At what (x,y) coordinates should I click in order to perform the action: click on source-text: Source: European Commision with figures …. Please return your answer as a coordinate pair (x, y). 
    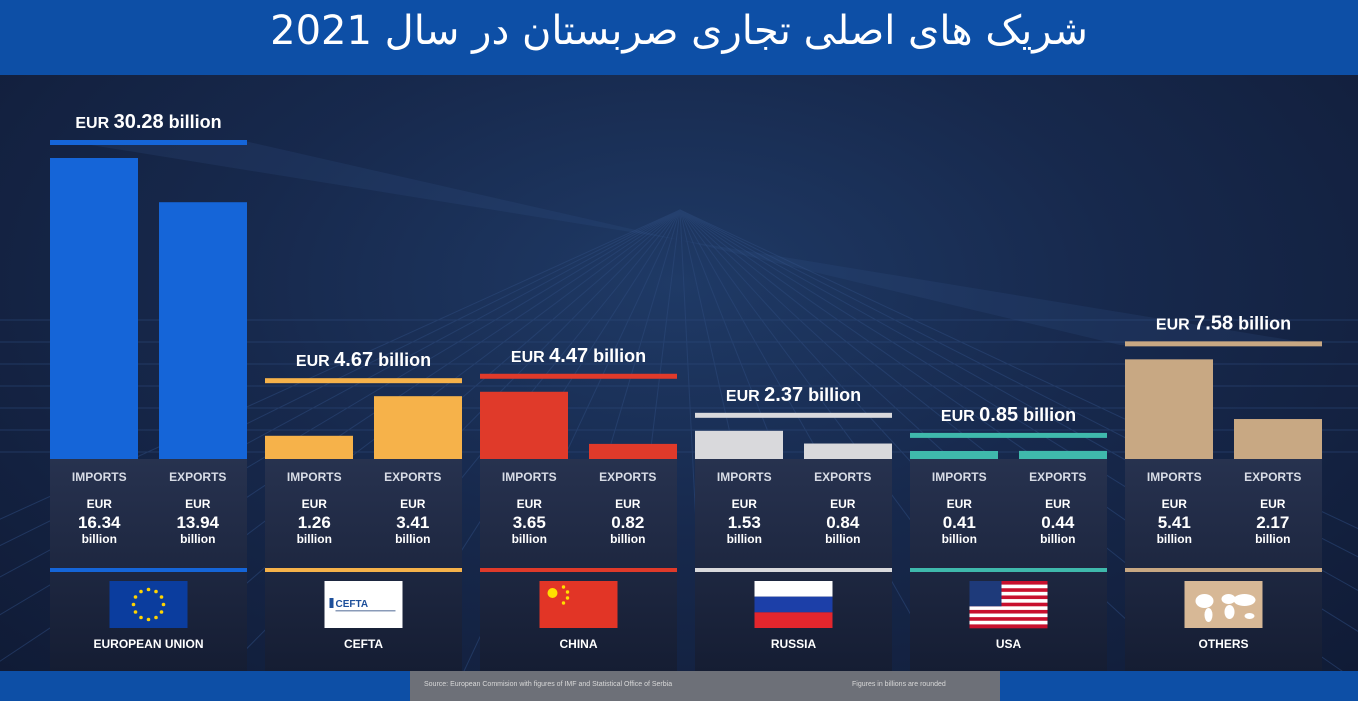
    Looking at the image, I should click on (548, 684).